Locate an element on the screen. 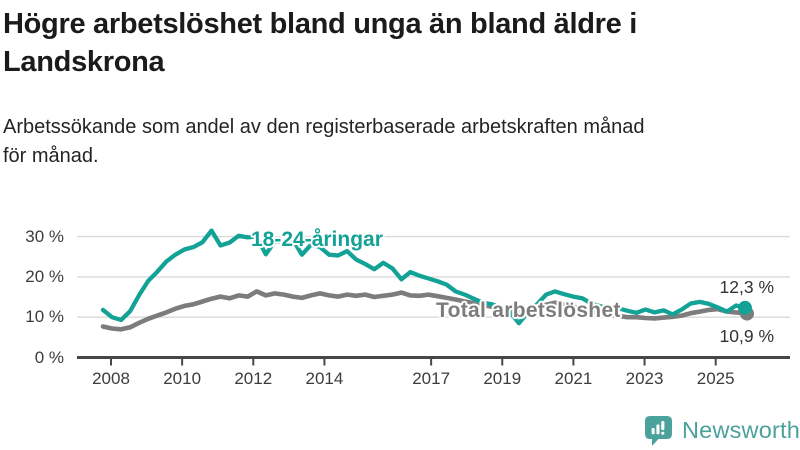 This screenshot has width=800, height=450. x-axis-tick-label: 2014 is located at coordinates (324, 378).